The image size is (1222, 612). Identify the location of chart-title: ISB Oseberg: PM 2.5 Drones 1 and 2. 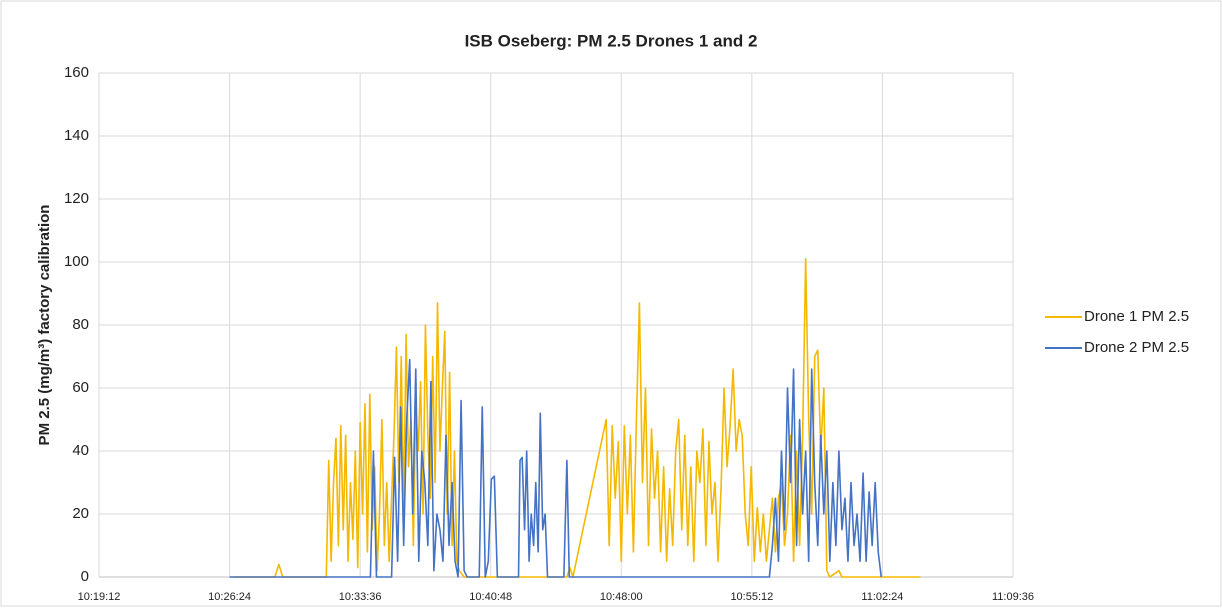
(611, 40).